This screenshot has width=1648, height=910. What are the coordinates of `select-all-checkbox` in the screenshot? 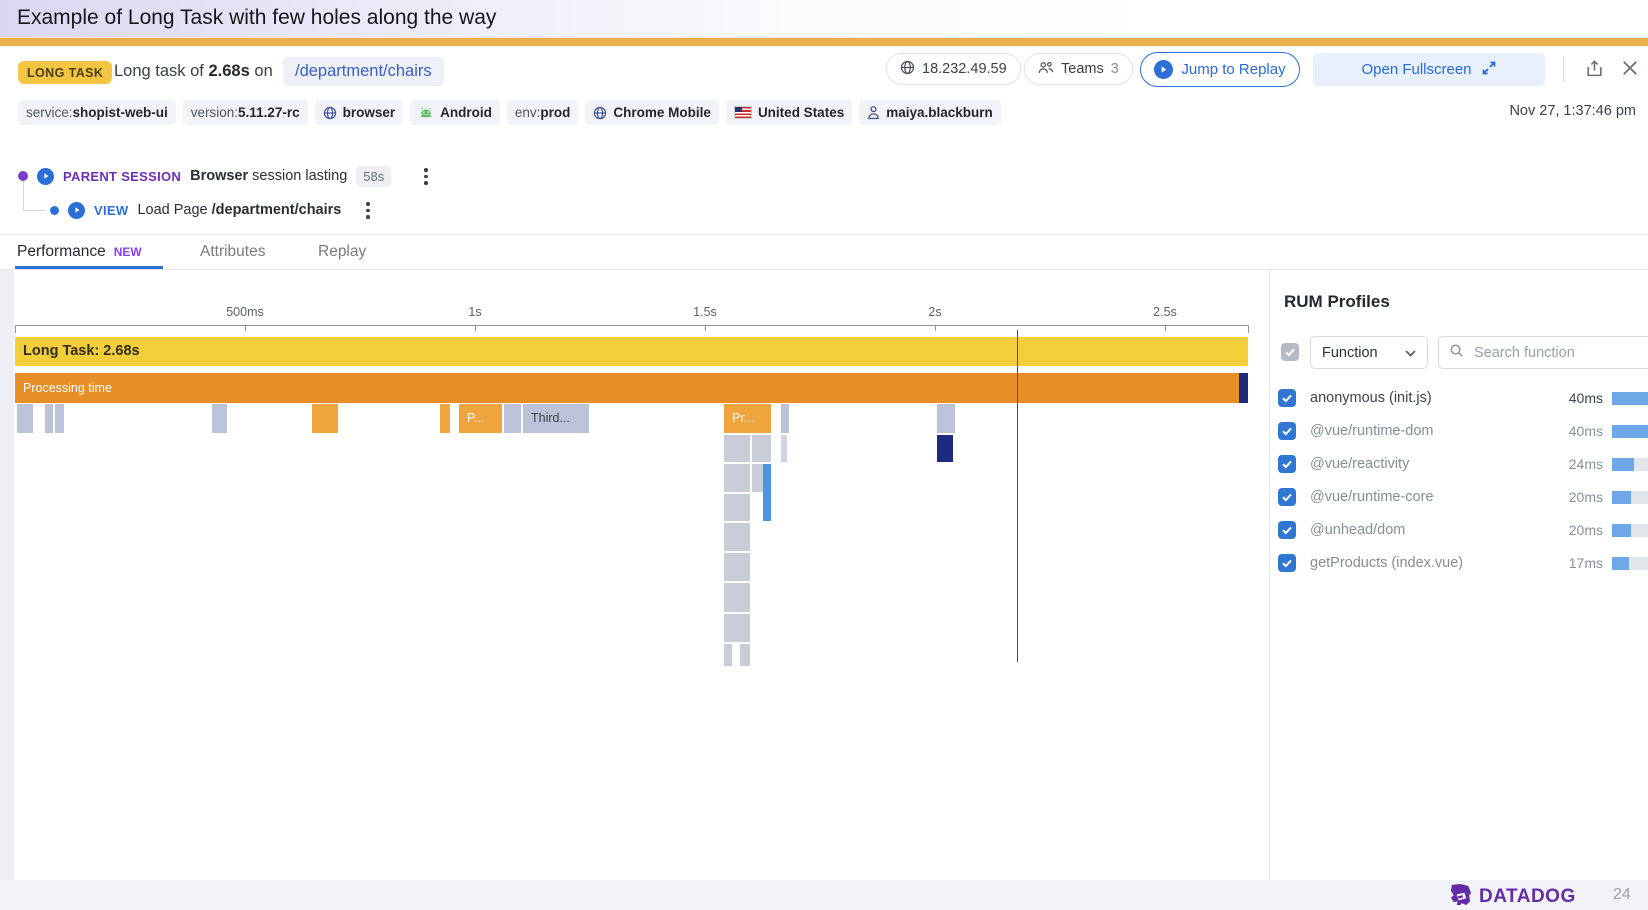 It's located at (1290, 352).